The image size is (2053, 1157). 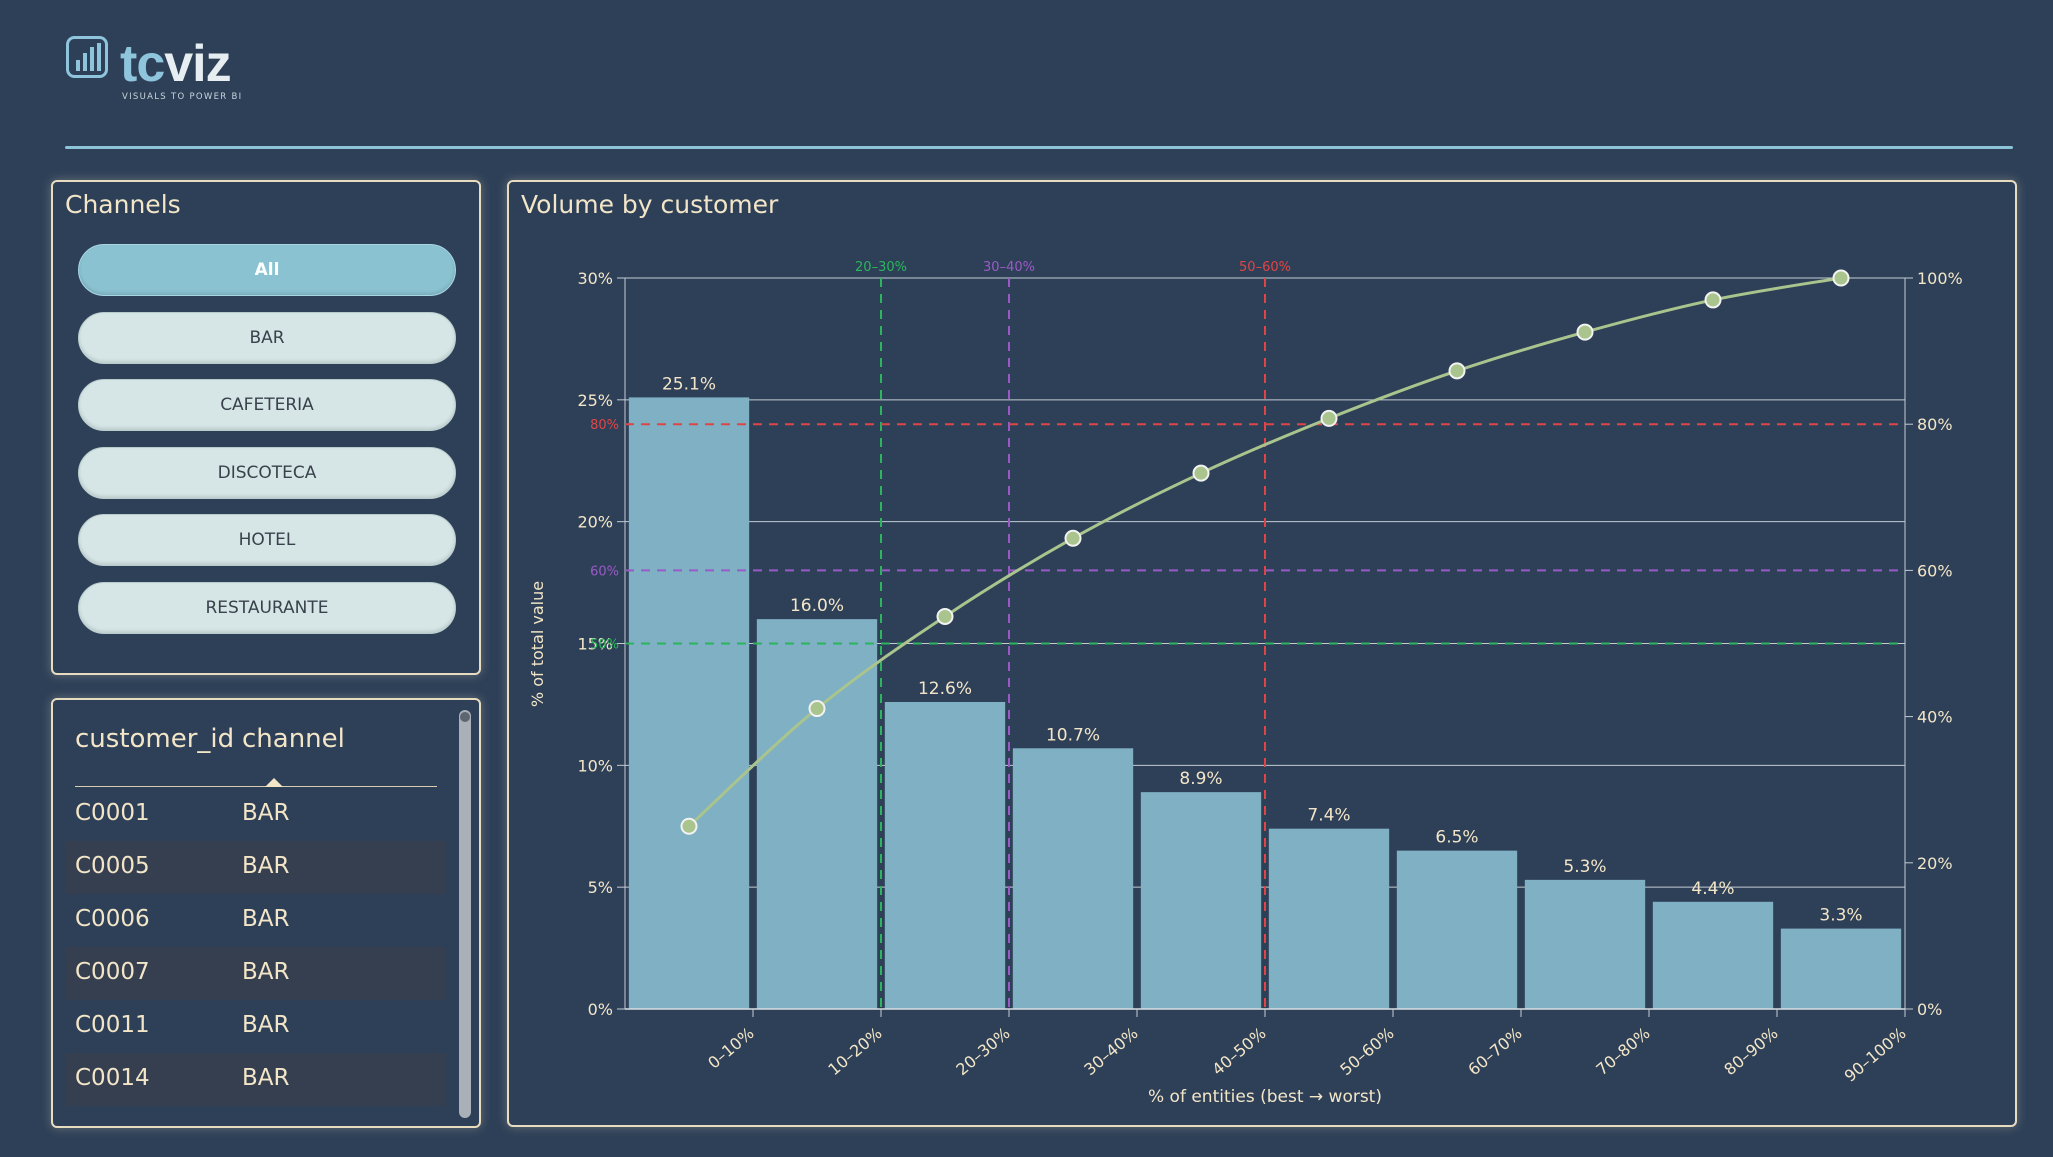 I want to click on x-tick-label: 20–30%, so click(x=982, y=1052).